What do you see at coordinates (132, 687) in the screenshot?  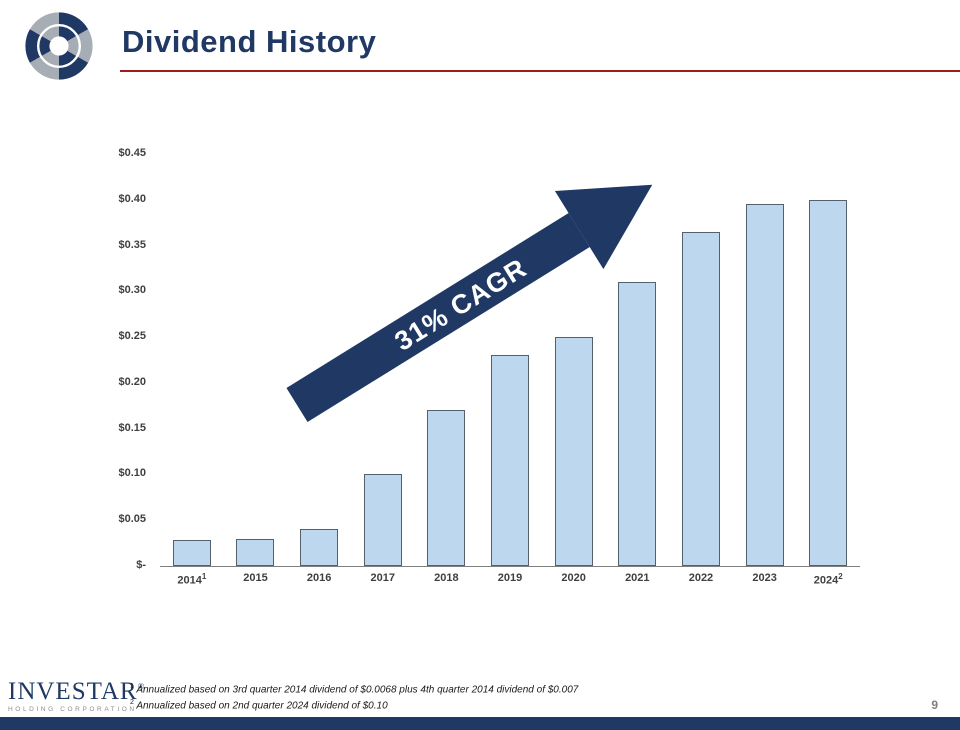 I see `footnote-1-marker: 1` at bounding box center [132, 687].